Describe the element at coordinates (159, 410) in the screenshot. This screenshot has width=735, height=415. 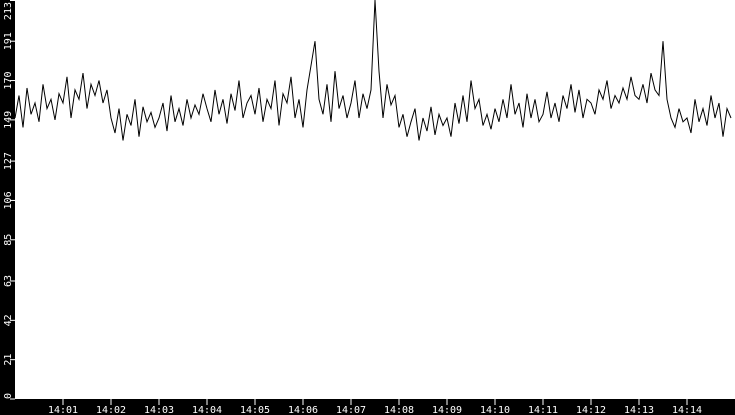
I see `x-tick-label: 14:03` at that location.